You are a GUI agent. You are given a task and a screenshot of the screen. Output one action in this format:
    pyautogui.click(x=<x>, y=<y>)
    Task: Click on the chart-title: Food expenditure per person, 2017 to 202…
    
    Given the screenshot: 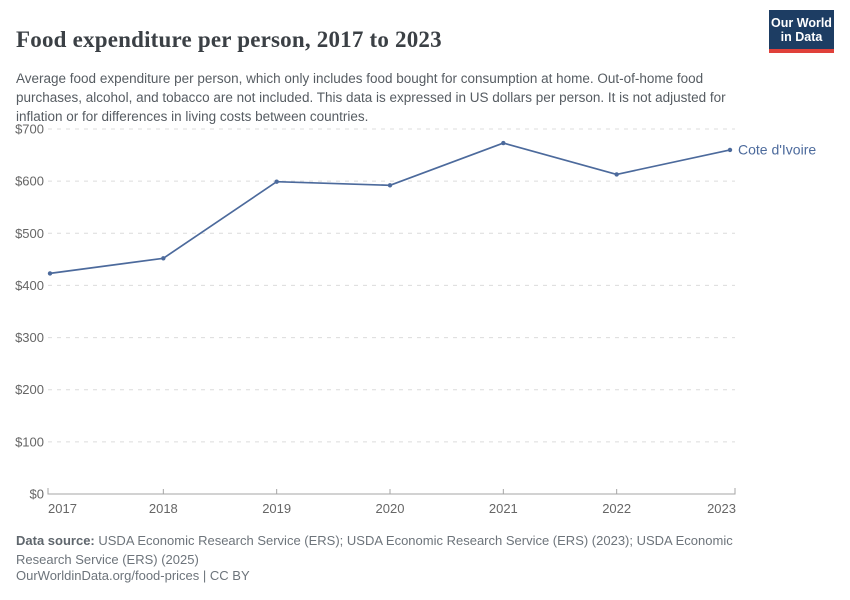 What is the action you would take?
    pyautogui.click(x=229, y=40)
    